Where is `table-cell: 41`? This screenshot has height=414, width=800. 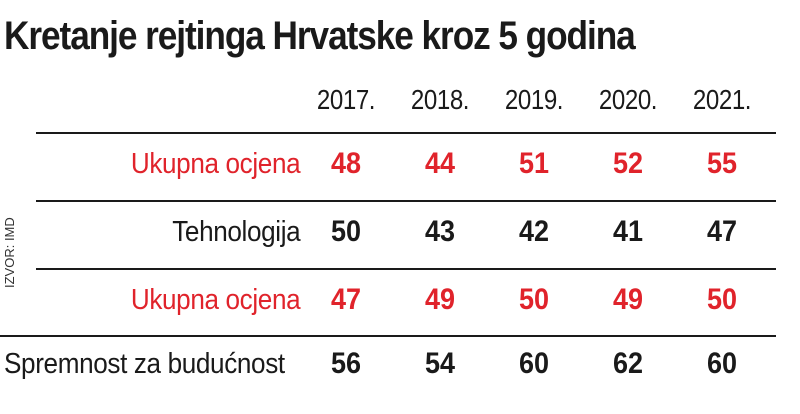
table-cell: 41 is located at coordinates (628, 231).